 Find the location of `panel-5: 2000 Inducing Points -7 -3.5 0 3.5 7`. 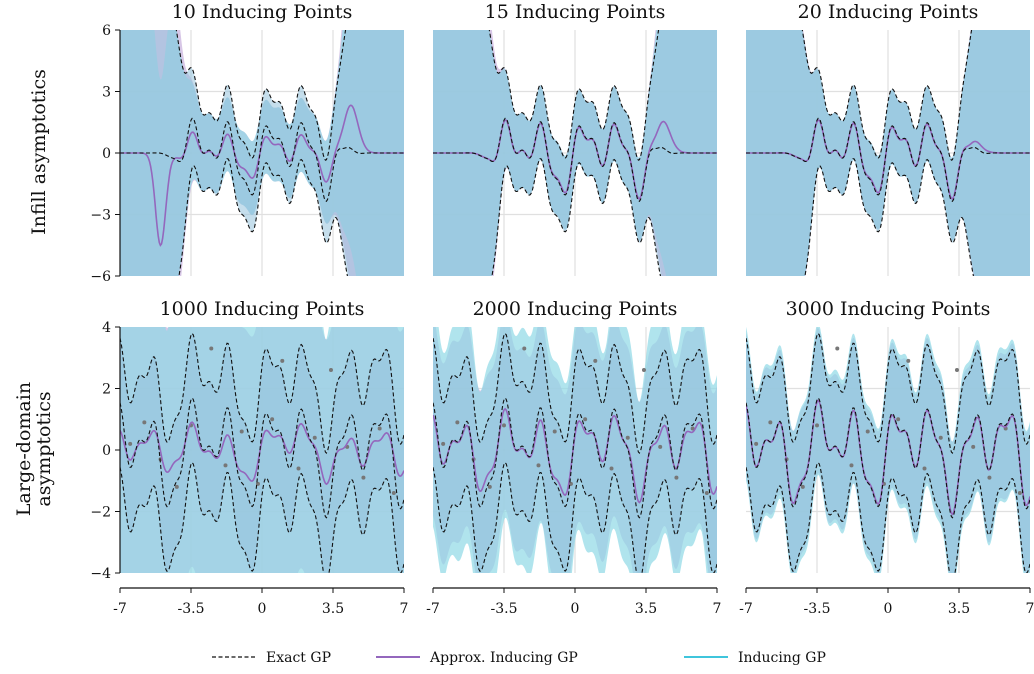

panel-5: 2000 Inducing Points -7 -3.5 0 3.5 7 is located at coordinates (574, 457).